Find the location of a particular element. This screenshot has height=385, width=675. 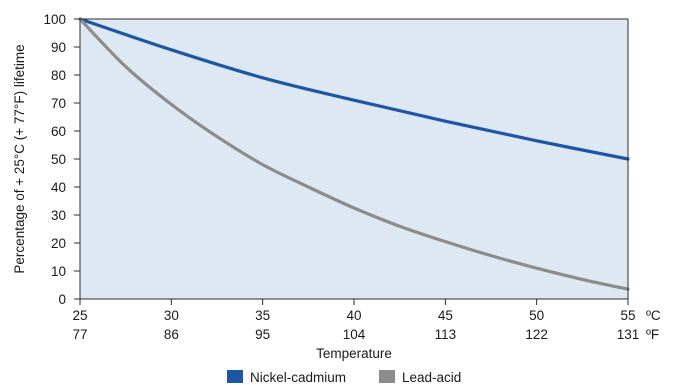

x-tick-label-celsius: 50 is located at coordinates (536, 315).